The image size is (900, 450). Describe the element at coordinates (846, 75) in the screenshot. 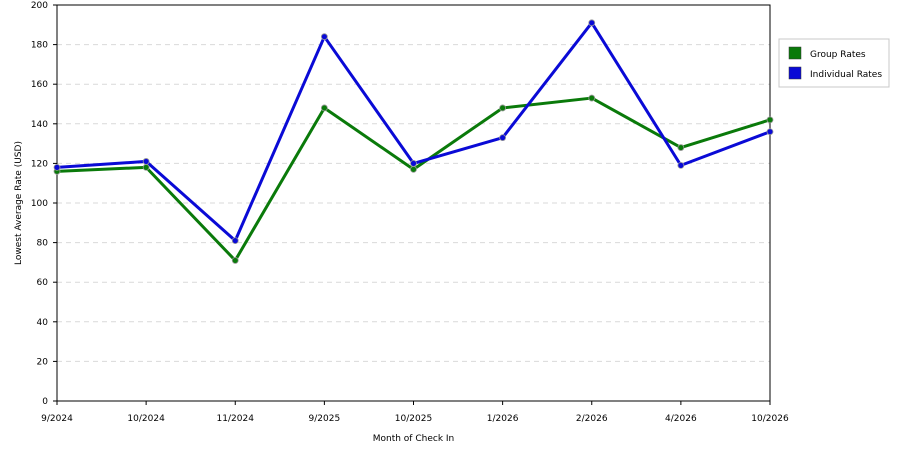

I see `legend-label: Individual Rates` at that location.